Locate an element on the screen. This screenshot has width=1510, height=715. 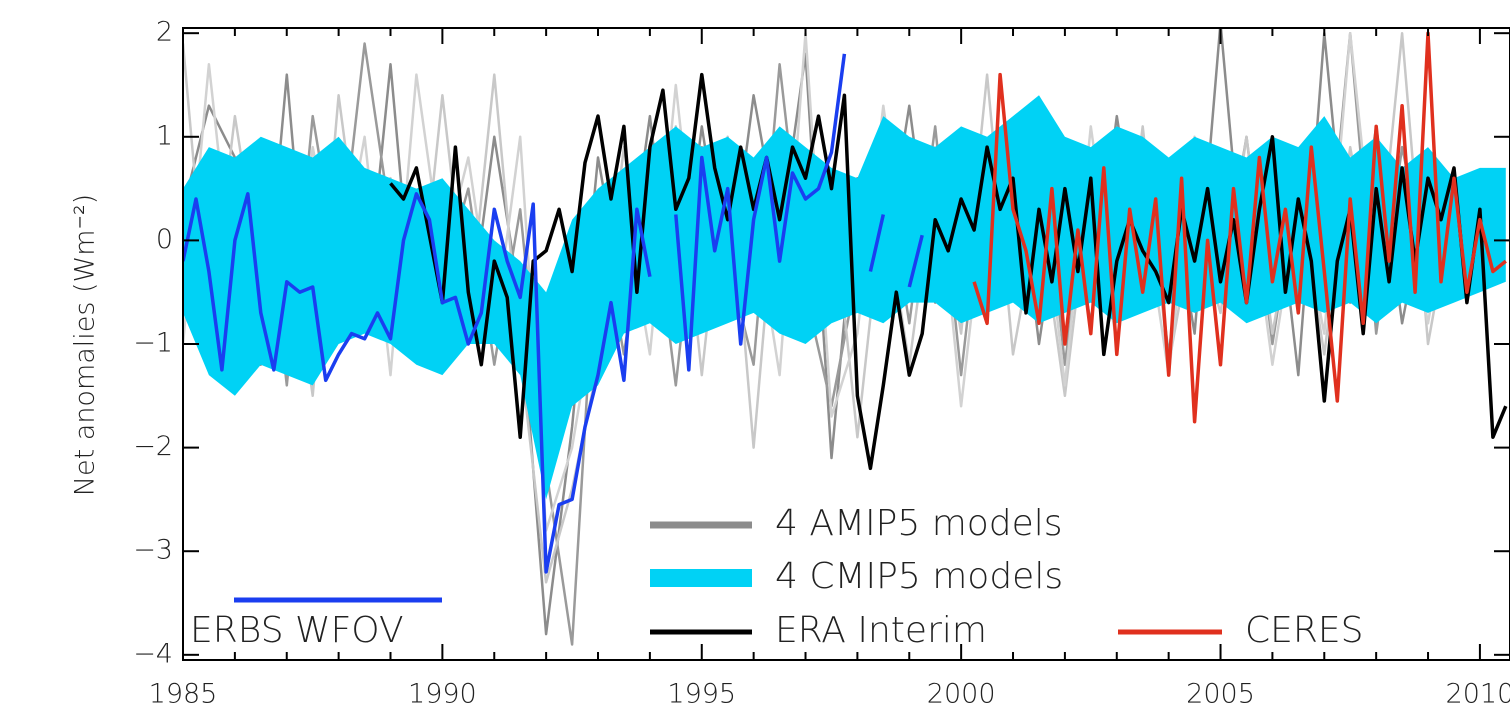
x-tick-label: 1995 is located at coordinates (701, 694).